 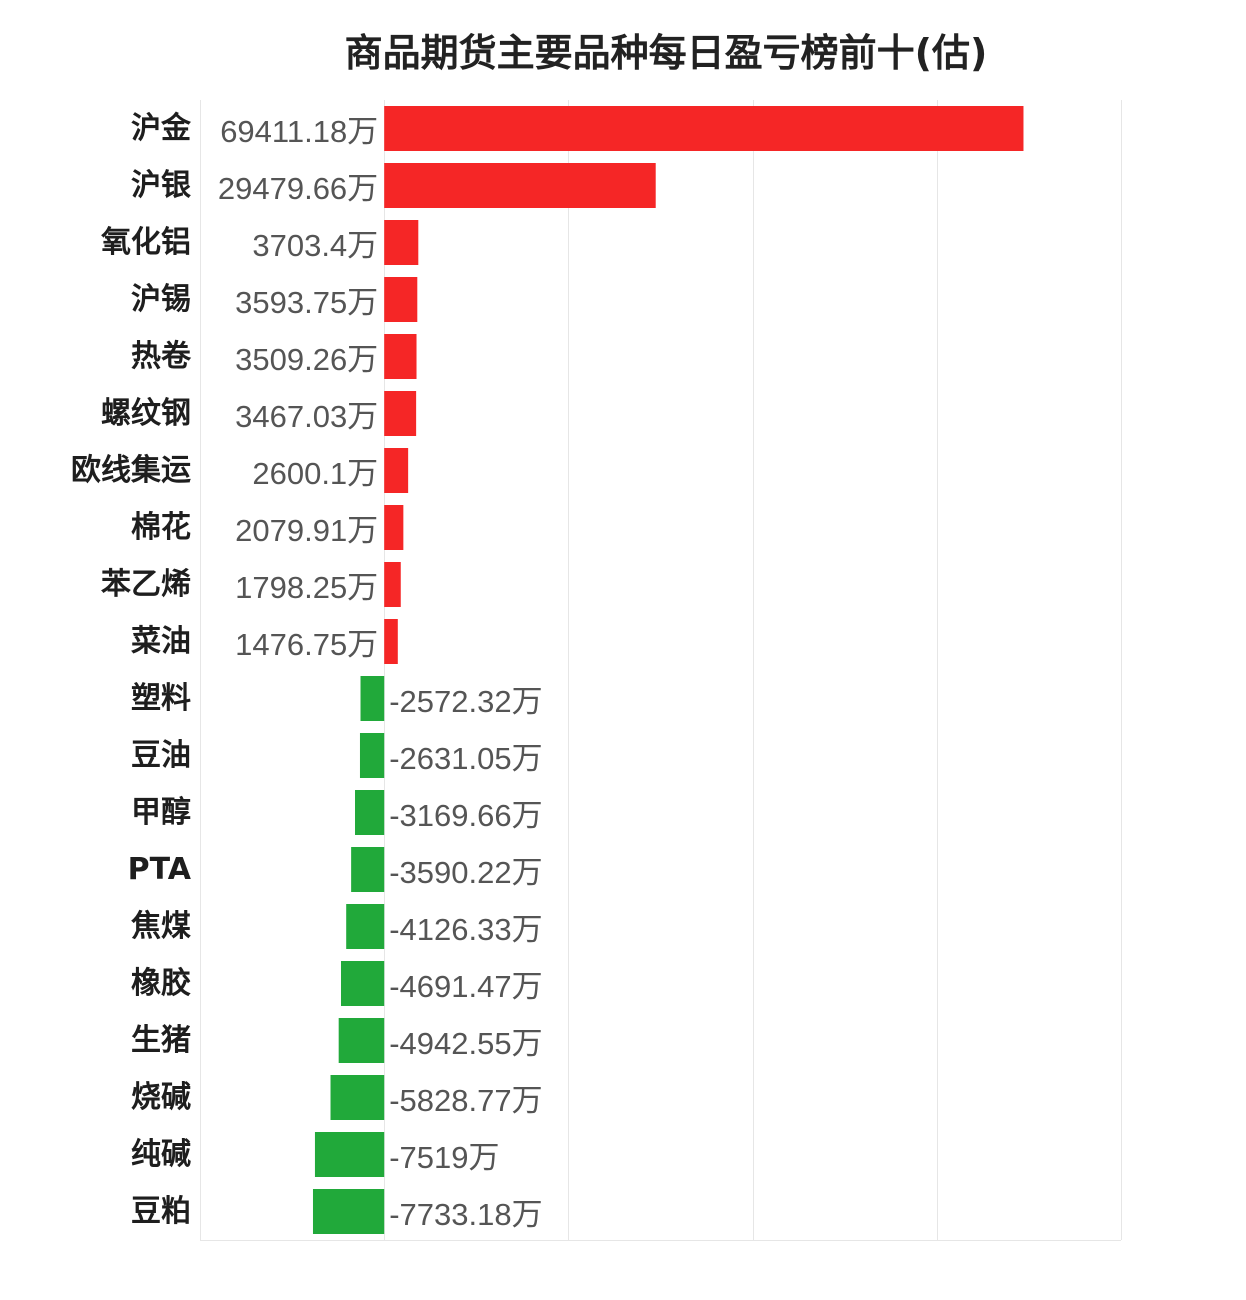 What do you see at coordinates (161, 1211) in the screenshot?
I see `category-label: 豆粕` at bounding box center [161, 1211].